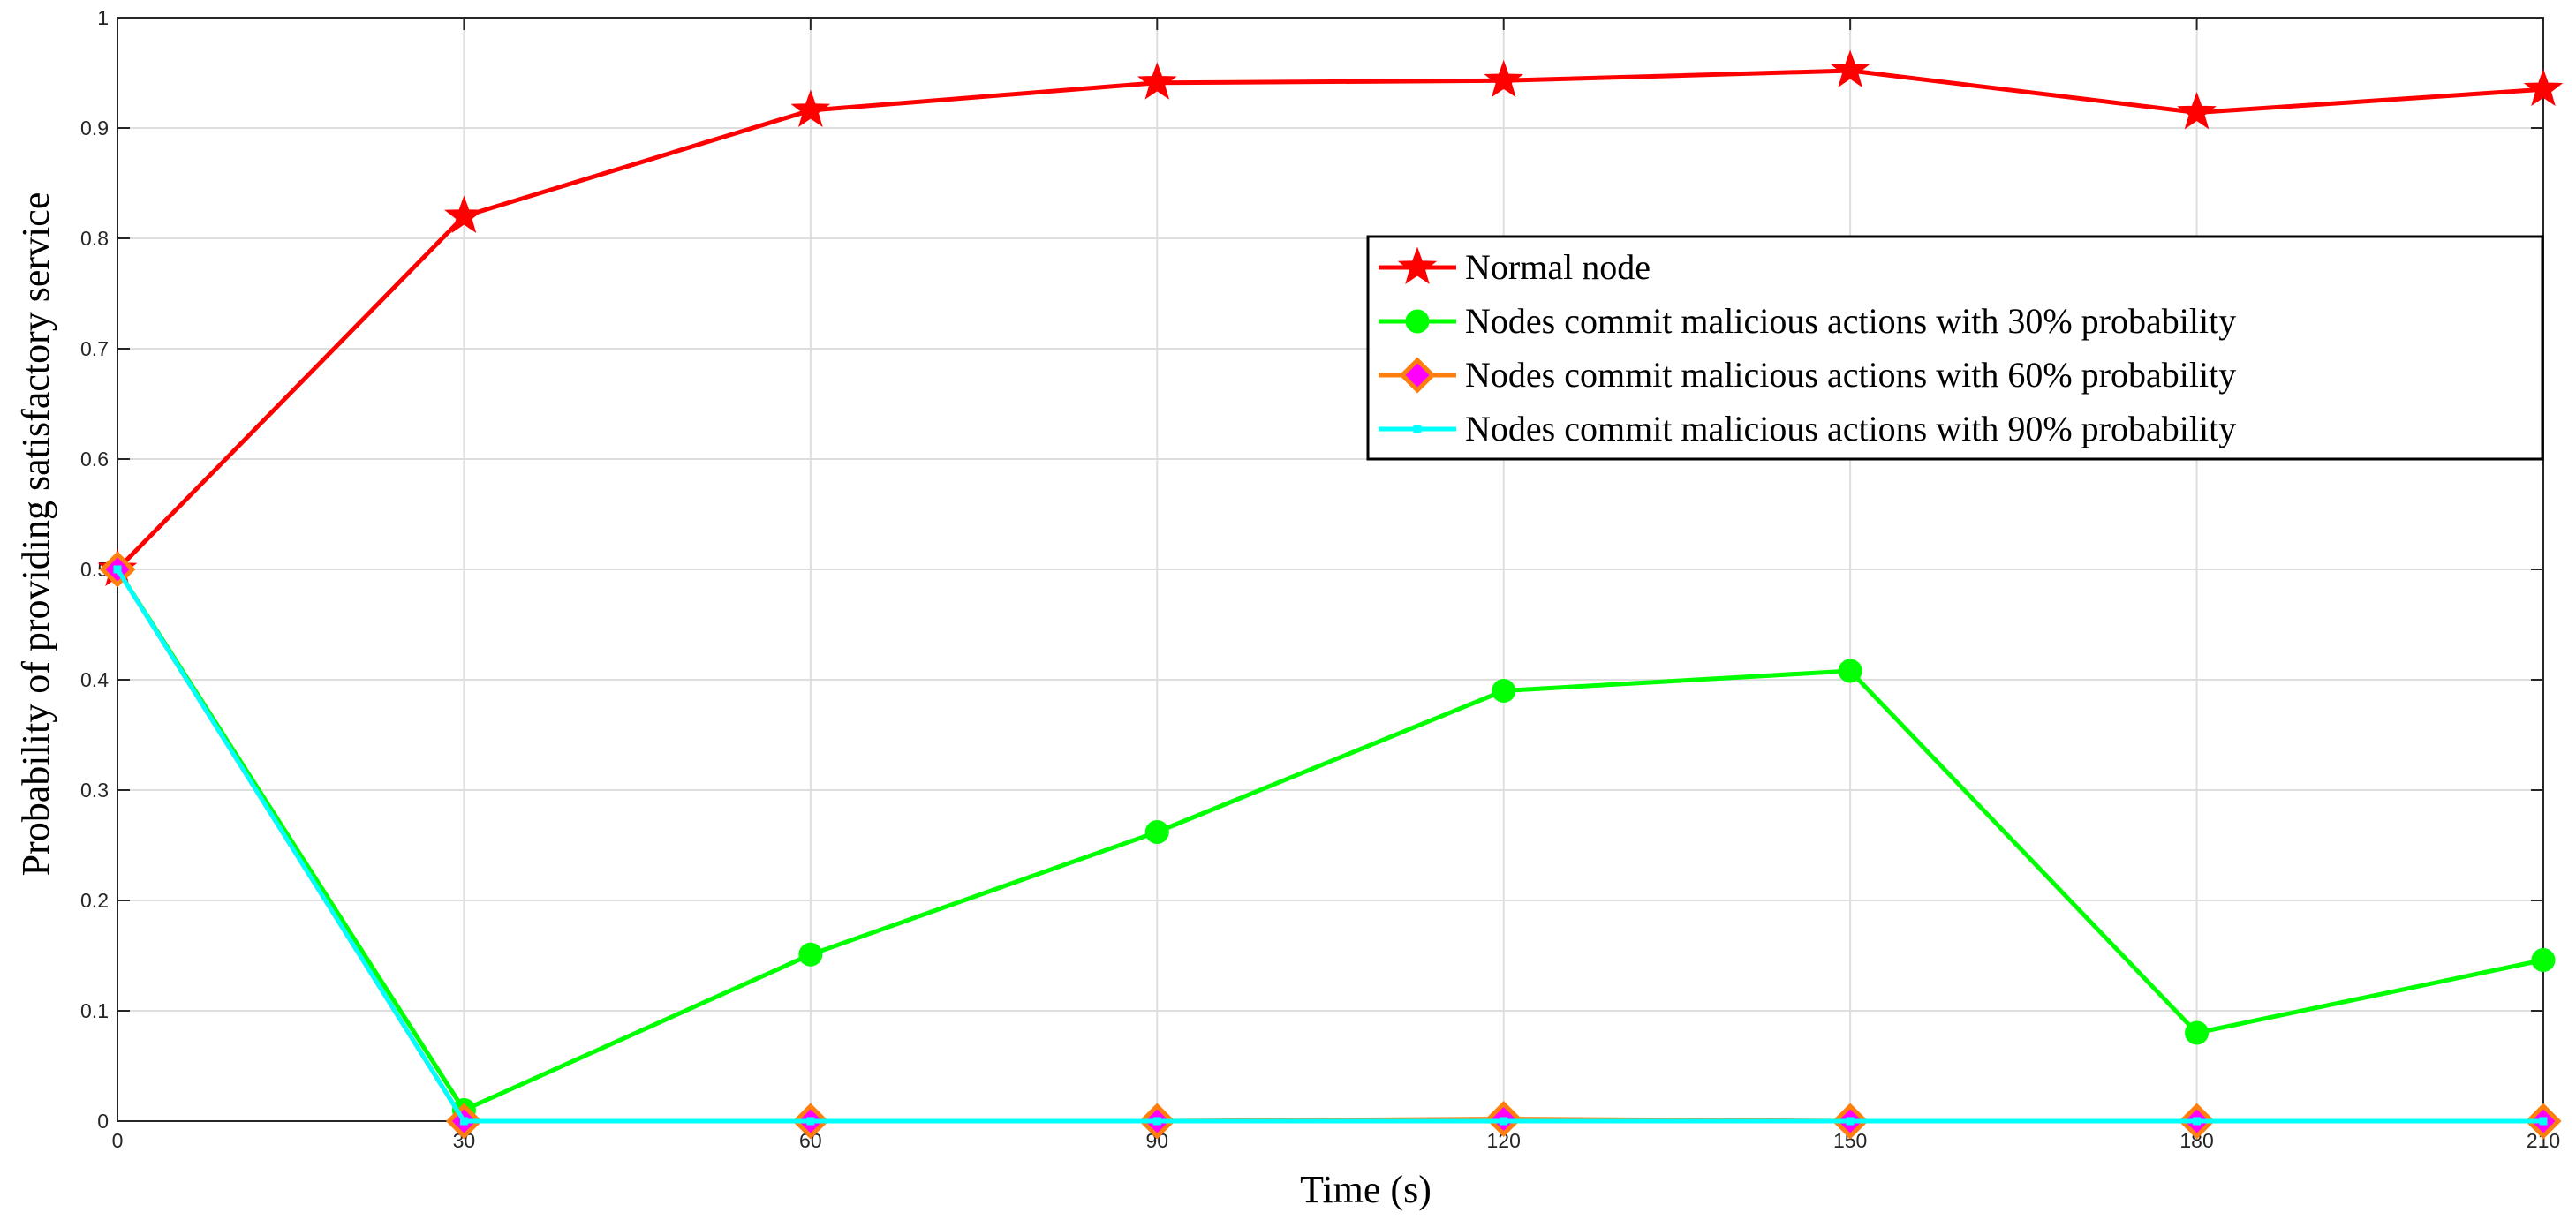 This screenshot has width=2576, height=1220. What do you see at coordinates (94, 238) in the screenshot?
I see `y-tick-label: 0.8` at bounding box center [94, 238].